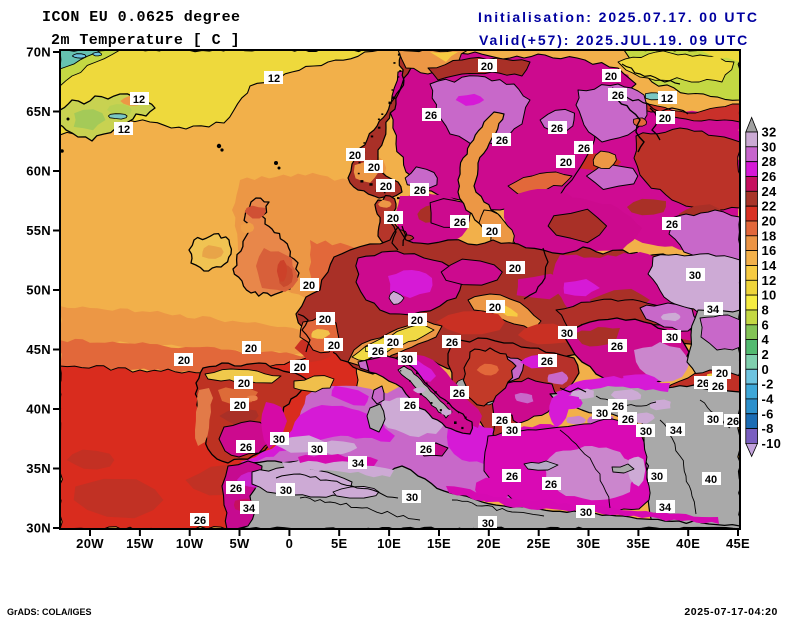 Image resolution: width=800 pixels, height=618 pixels. What do you see at coordinates (38, 349) in the screenshot?
I see `svg-text: 45N` at bounding box center [38, 349].